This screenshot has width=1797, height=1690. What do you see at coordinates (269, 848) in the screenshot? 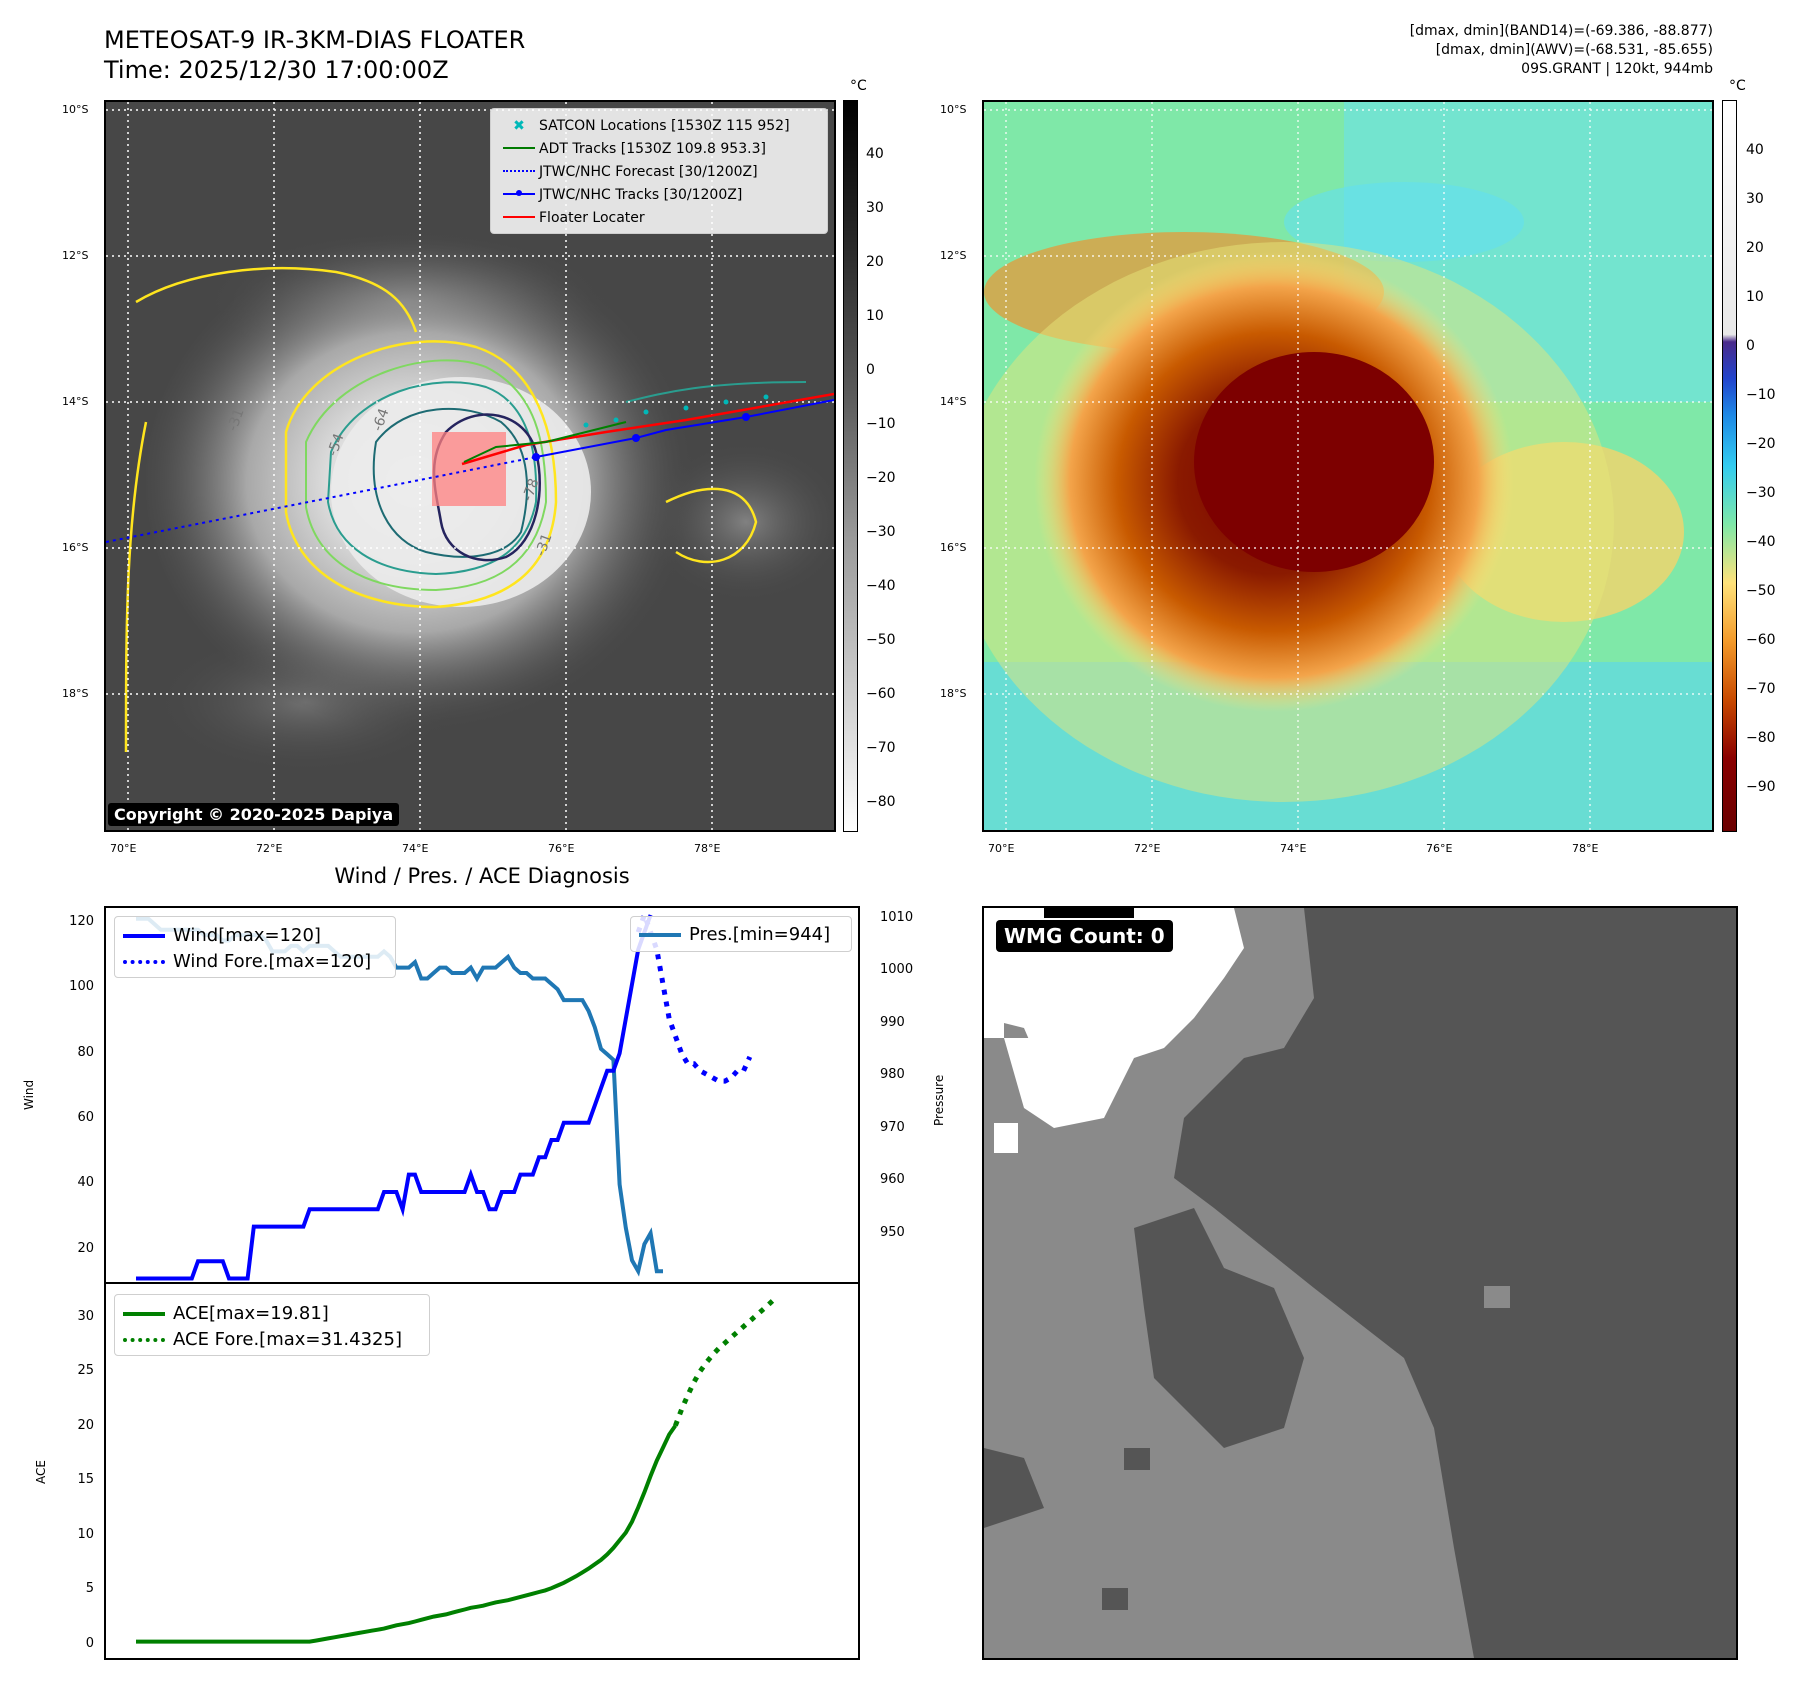
I see `ir-lon-label: 72°E` at bounding box center [269, 848].